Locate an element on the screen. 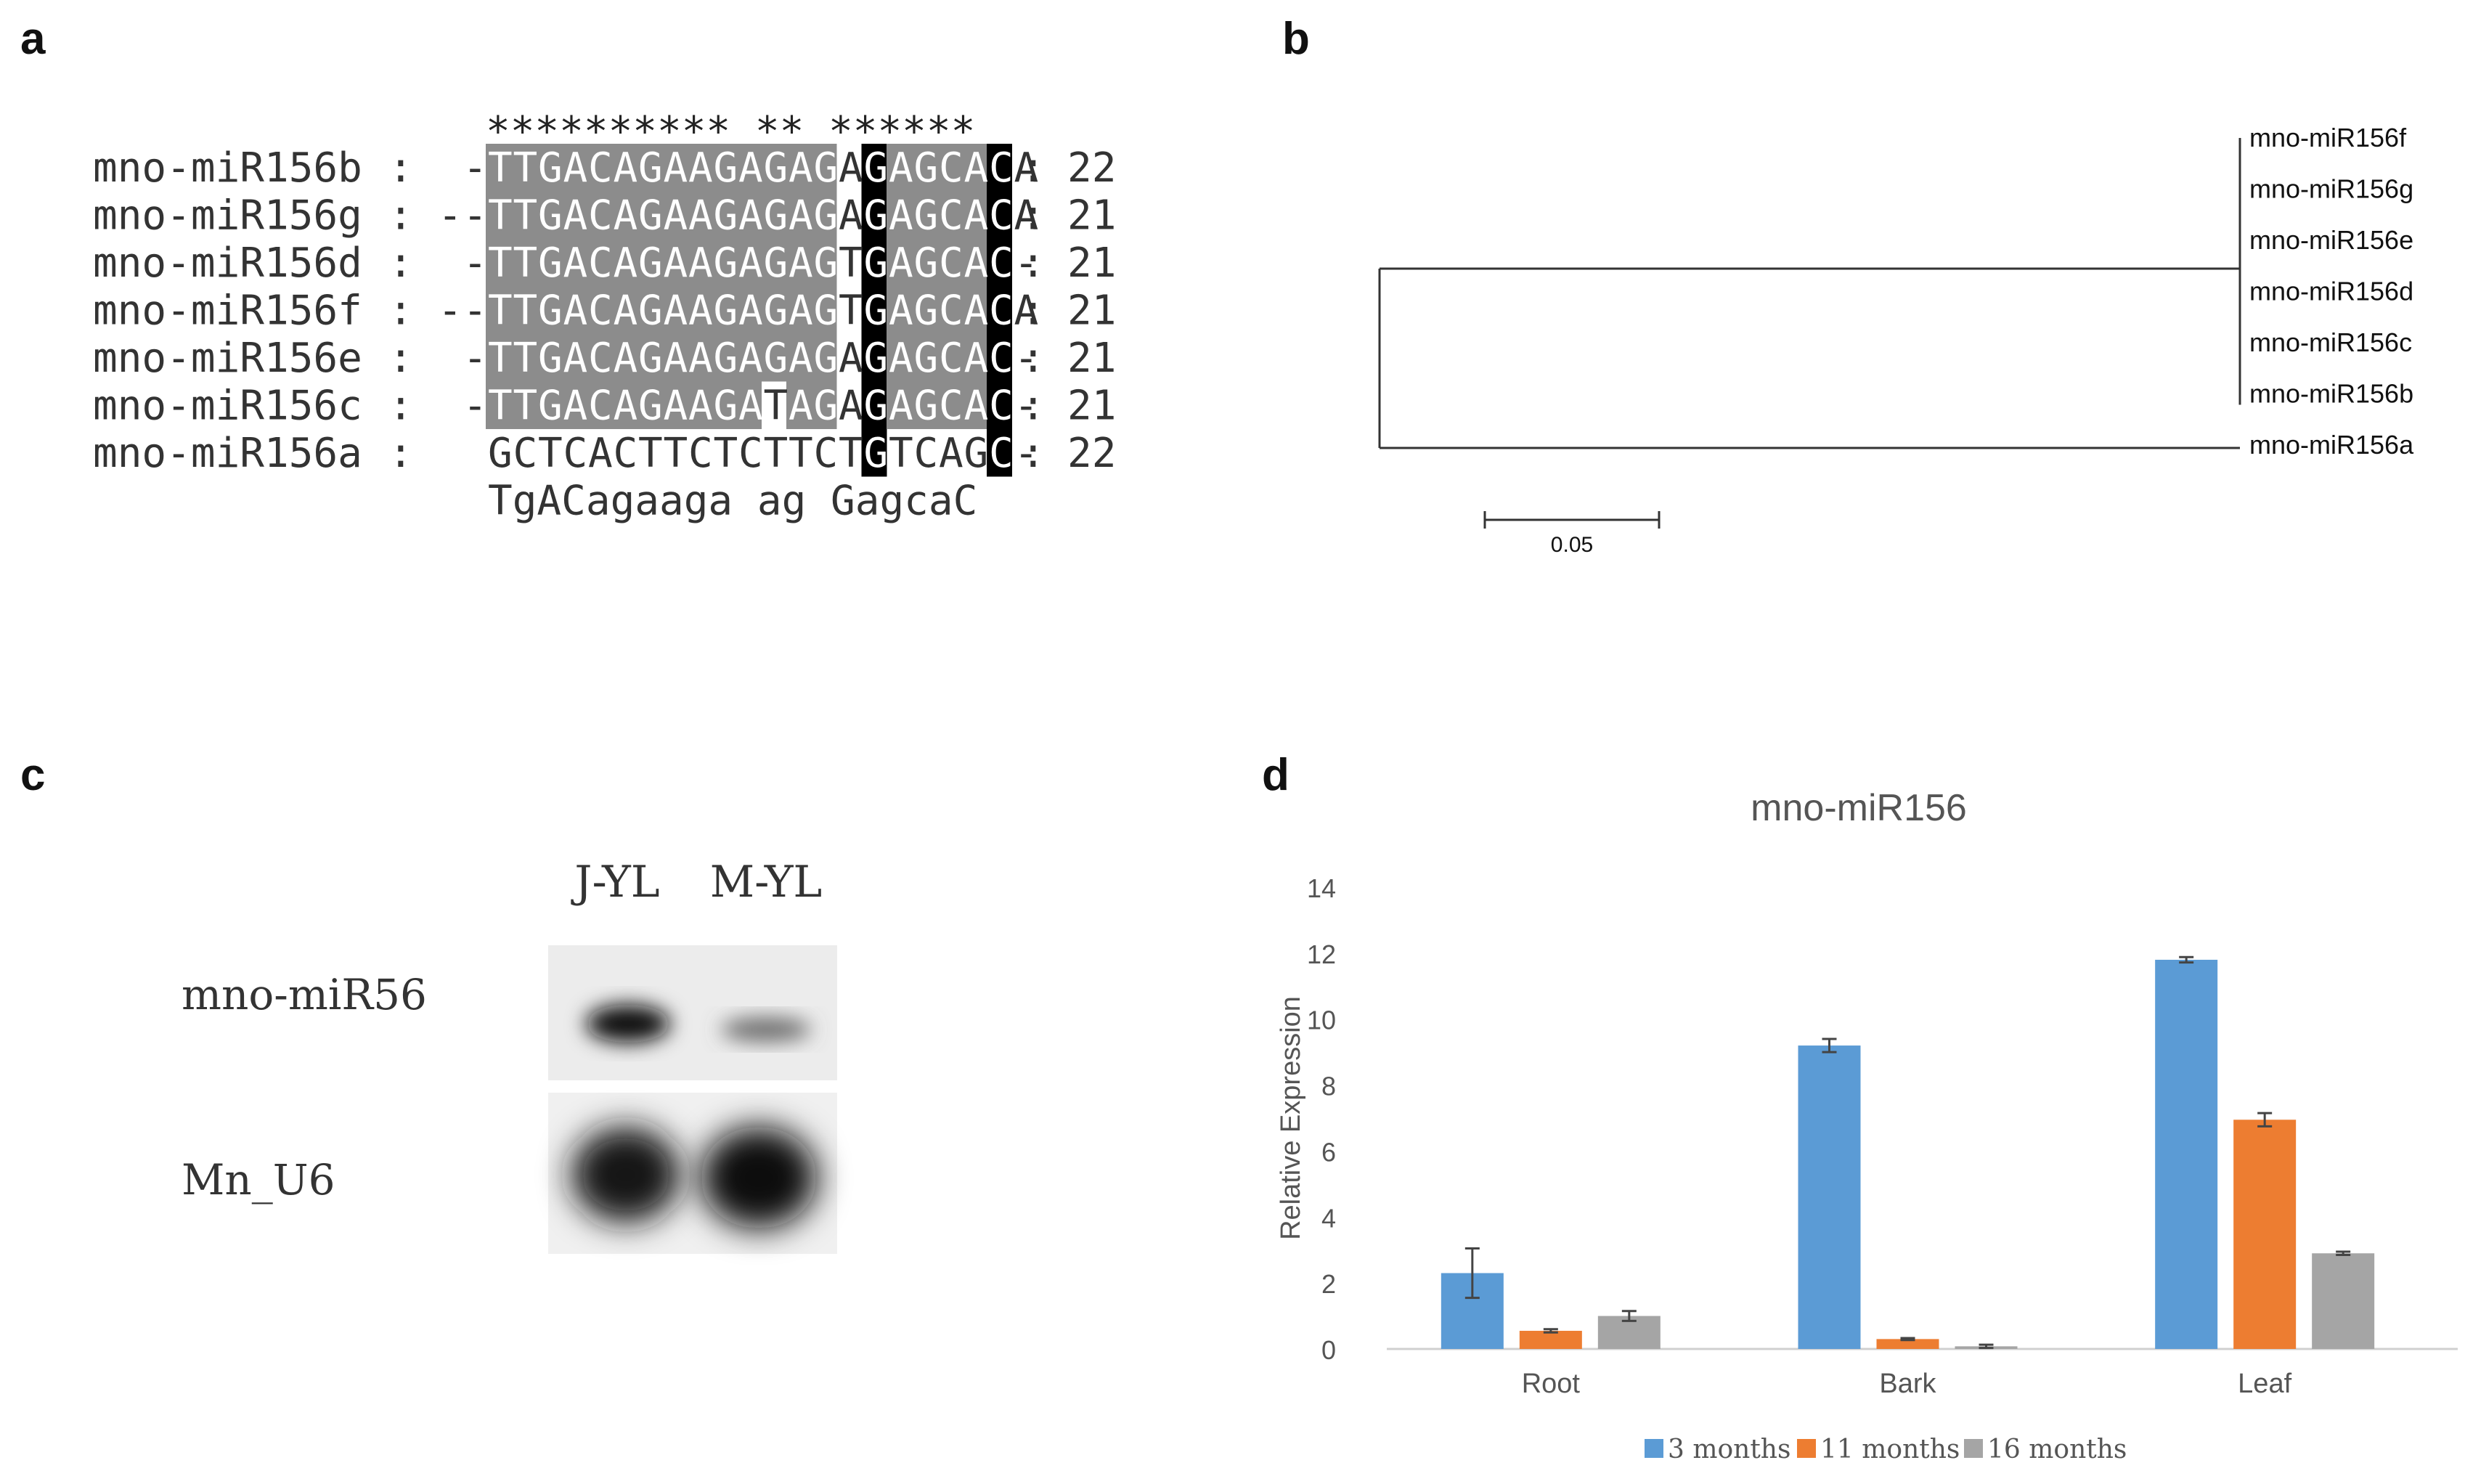  y-axis-label: Relative Expression is located at coordinates (1291, 1118).